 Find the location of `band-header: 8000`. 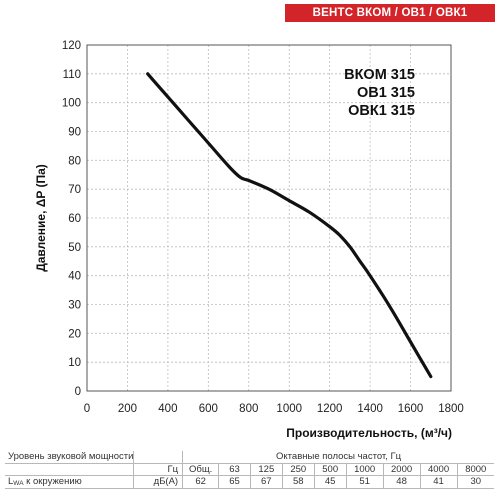

band-header: 8000 is located at coordinates (475, 469).